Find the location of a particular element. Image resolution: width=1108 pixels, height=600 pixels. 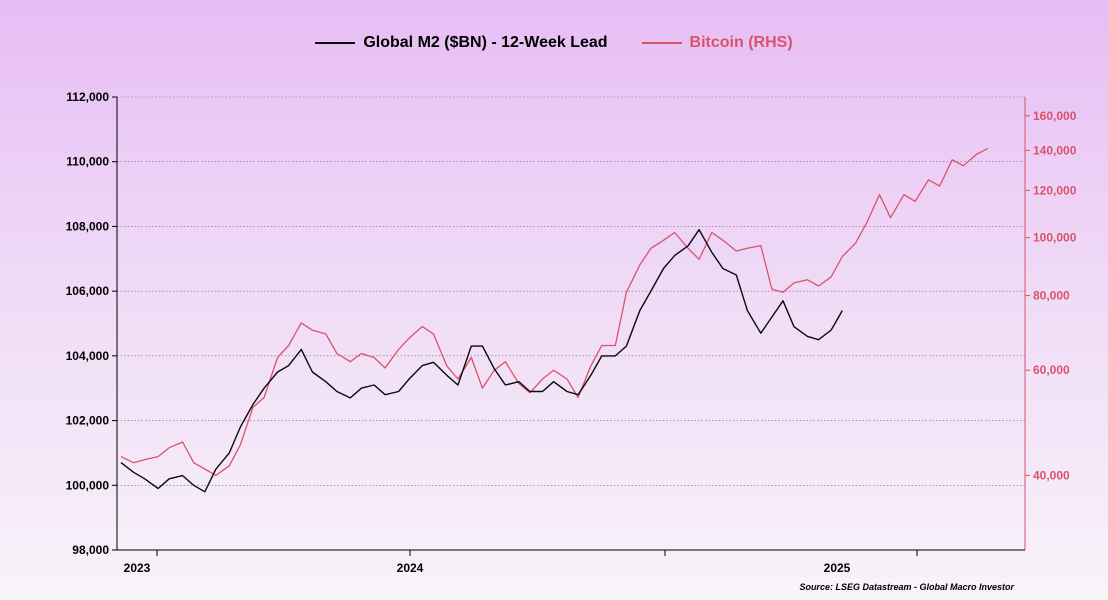

y-left-tick-label: 102,000 is located at coordinates (88, 421).